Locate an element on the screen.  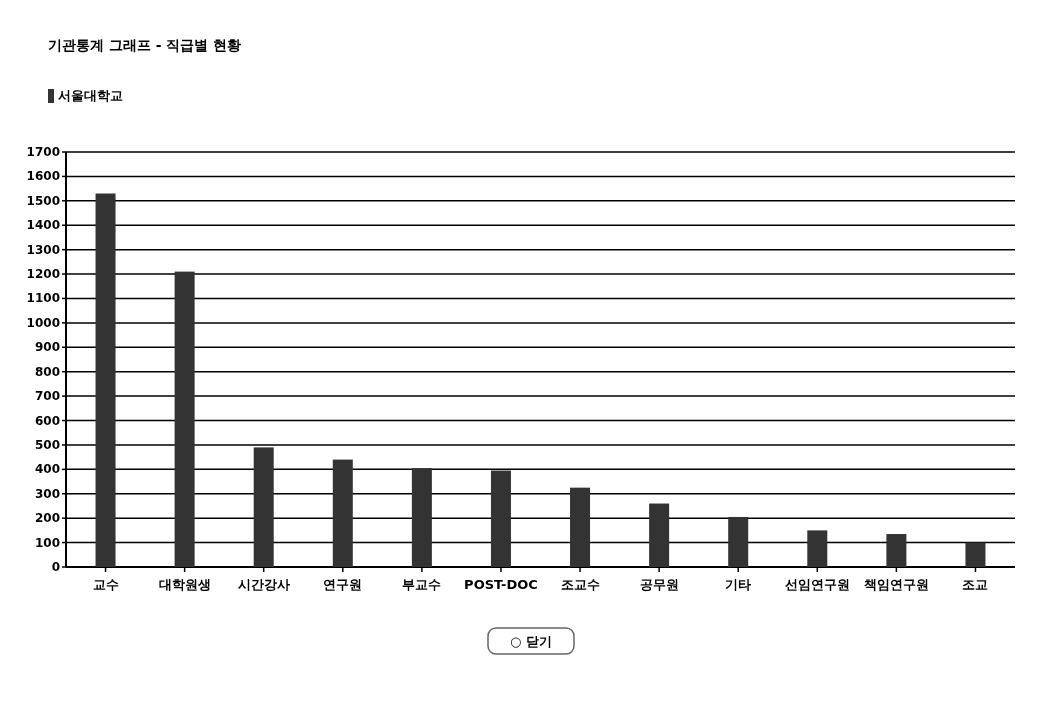
y-tick-label: 1200 is located at coordinates (43, 274).